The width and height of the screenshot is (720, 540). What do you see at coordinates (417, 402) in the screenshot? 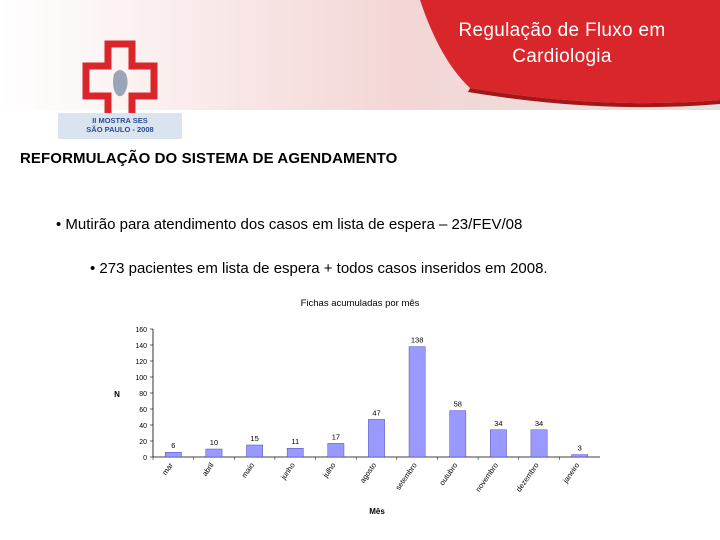
I see `bar-setembro` at bounding box center [417, 402].